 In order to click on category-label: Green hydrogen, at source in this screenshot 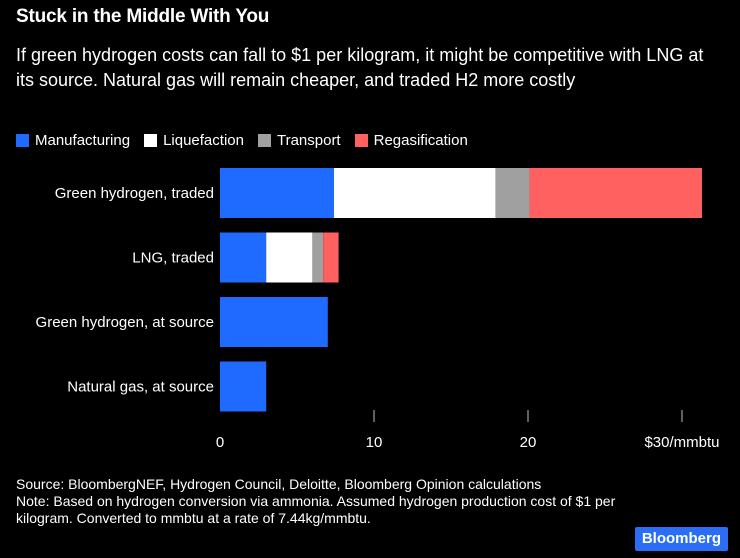, I will do `click(125, 322)`.